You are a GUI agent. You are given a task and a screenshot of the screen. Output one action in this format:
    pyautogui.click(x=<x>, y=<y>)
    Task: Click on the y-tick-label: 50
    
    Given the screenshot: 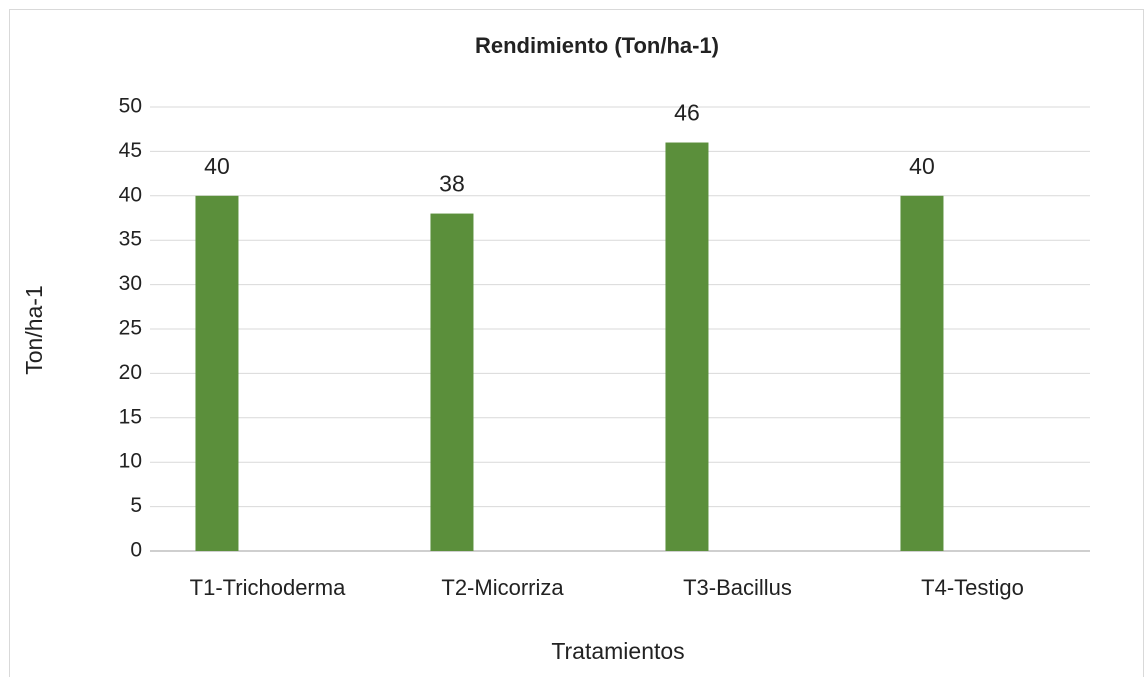 What is the action you would take?
    pyautogui.click(x=130, y=106)
    